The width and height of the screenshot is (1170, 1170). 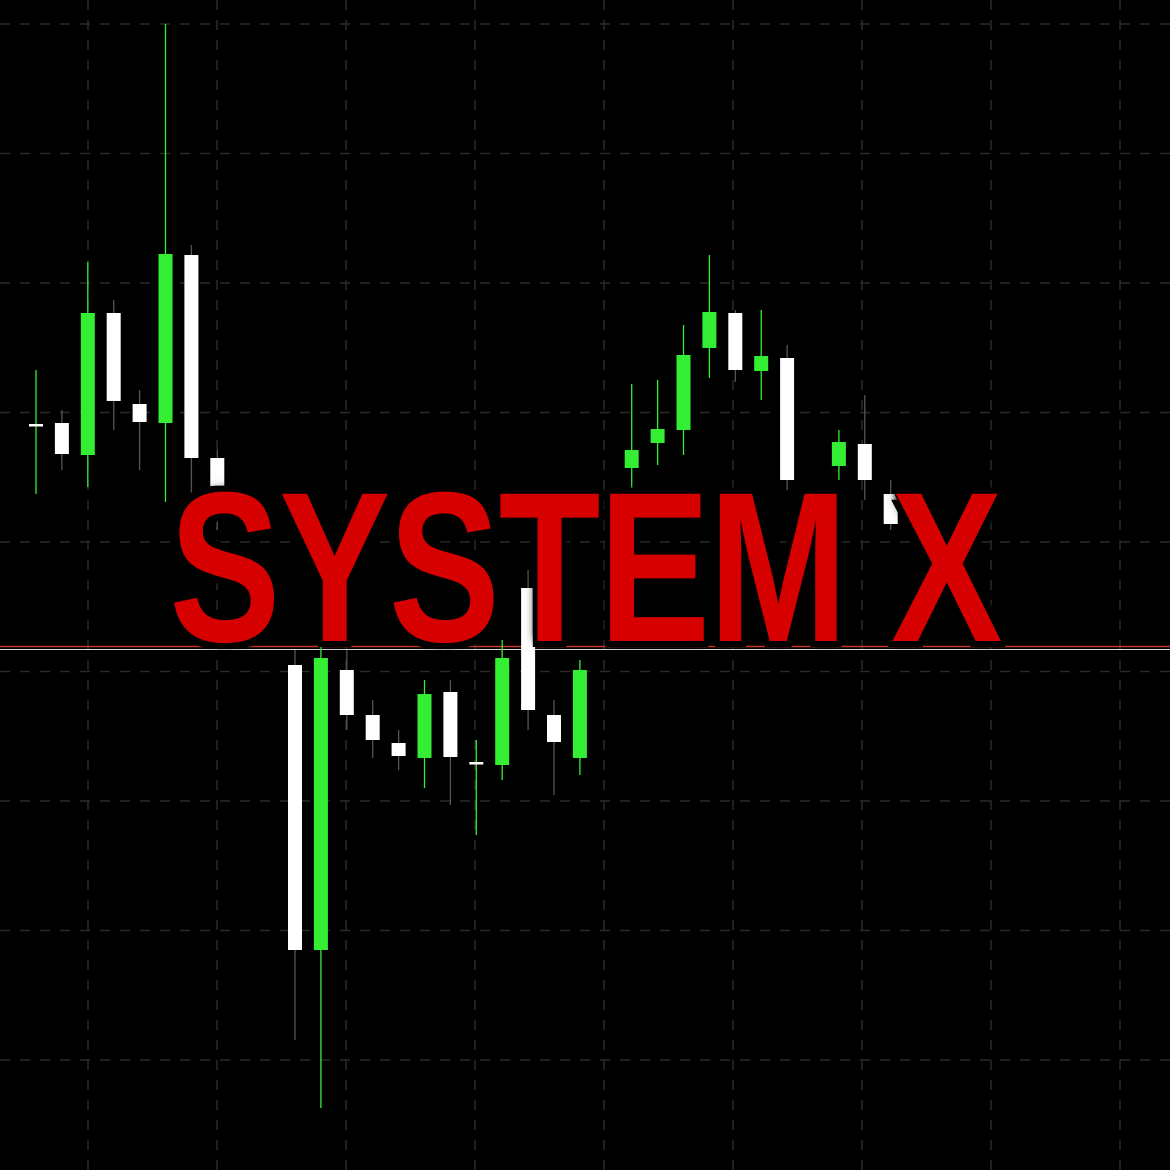 I want to click on current-price-line, so click(x=585, y=647).